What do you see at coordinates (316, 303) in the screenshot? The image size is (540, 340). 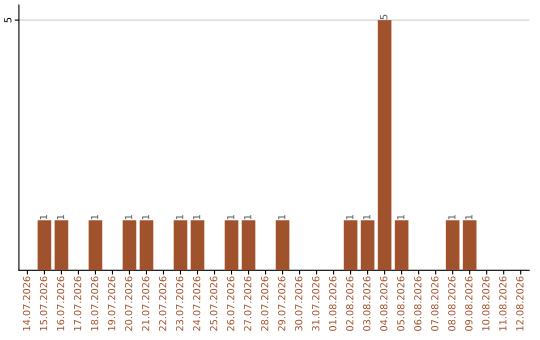 I see `x-tick-label: 31.07.2026` at bounding box center [316, 303].